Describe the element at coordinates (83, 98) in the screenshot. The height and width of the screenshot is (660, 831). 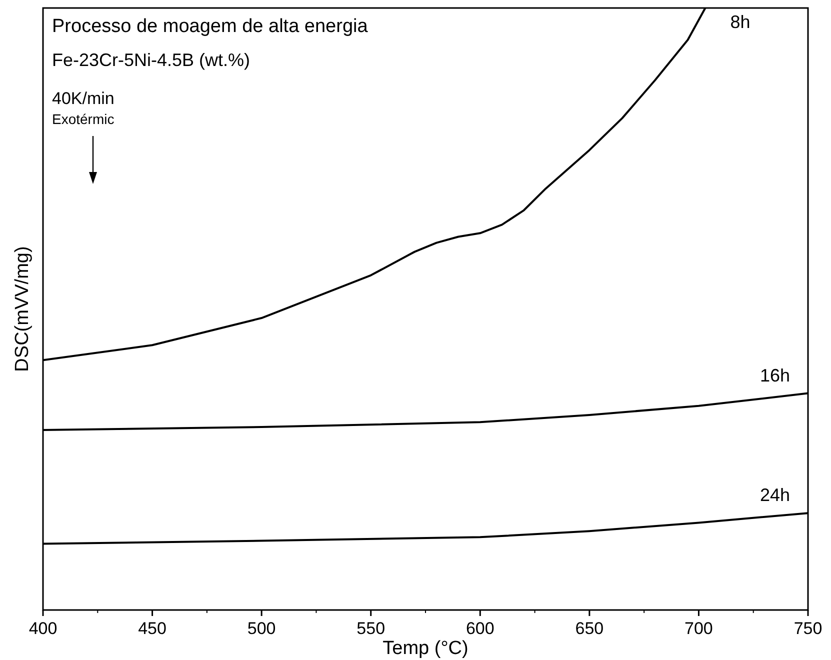
I see `annotation: 40K/min` at that location.